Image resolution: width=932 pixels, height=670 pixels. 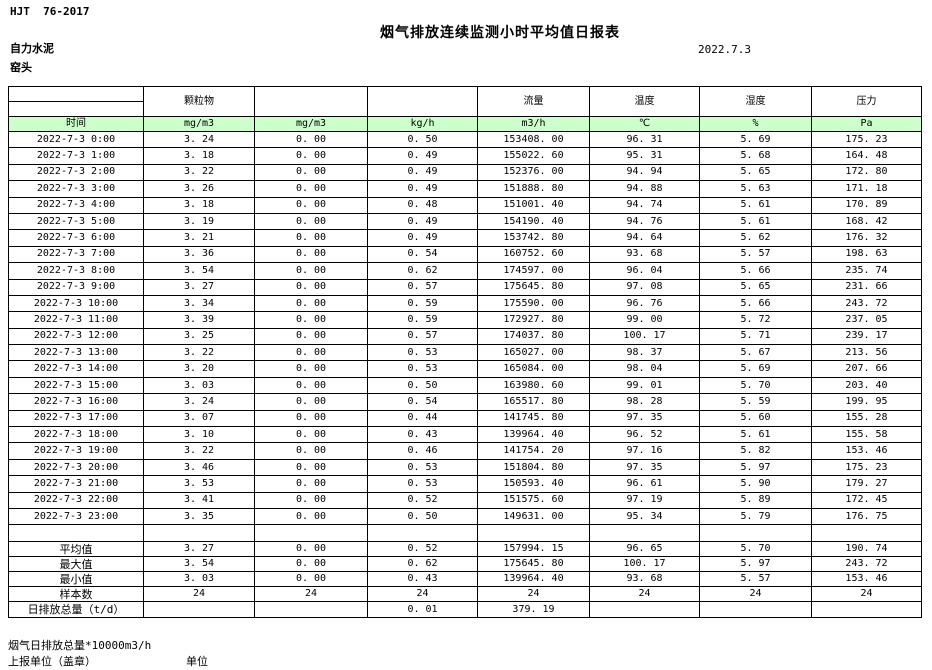 I want to click on summary-value: 0. 62, so click(x=422, y=564).